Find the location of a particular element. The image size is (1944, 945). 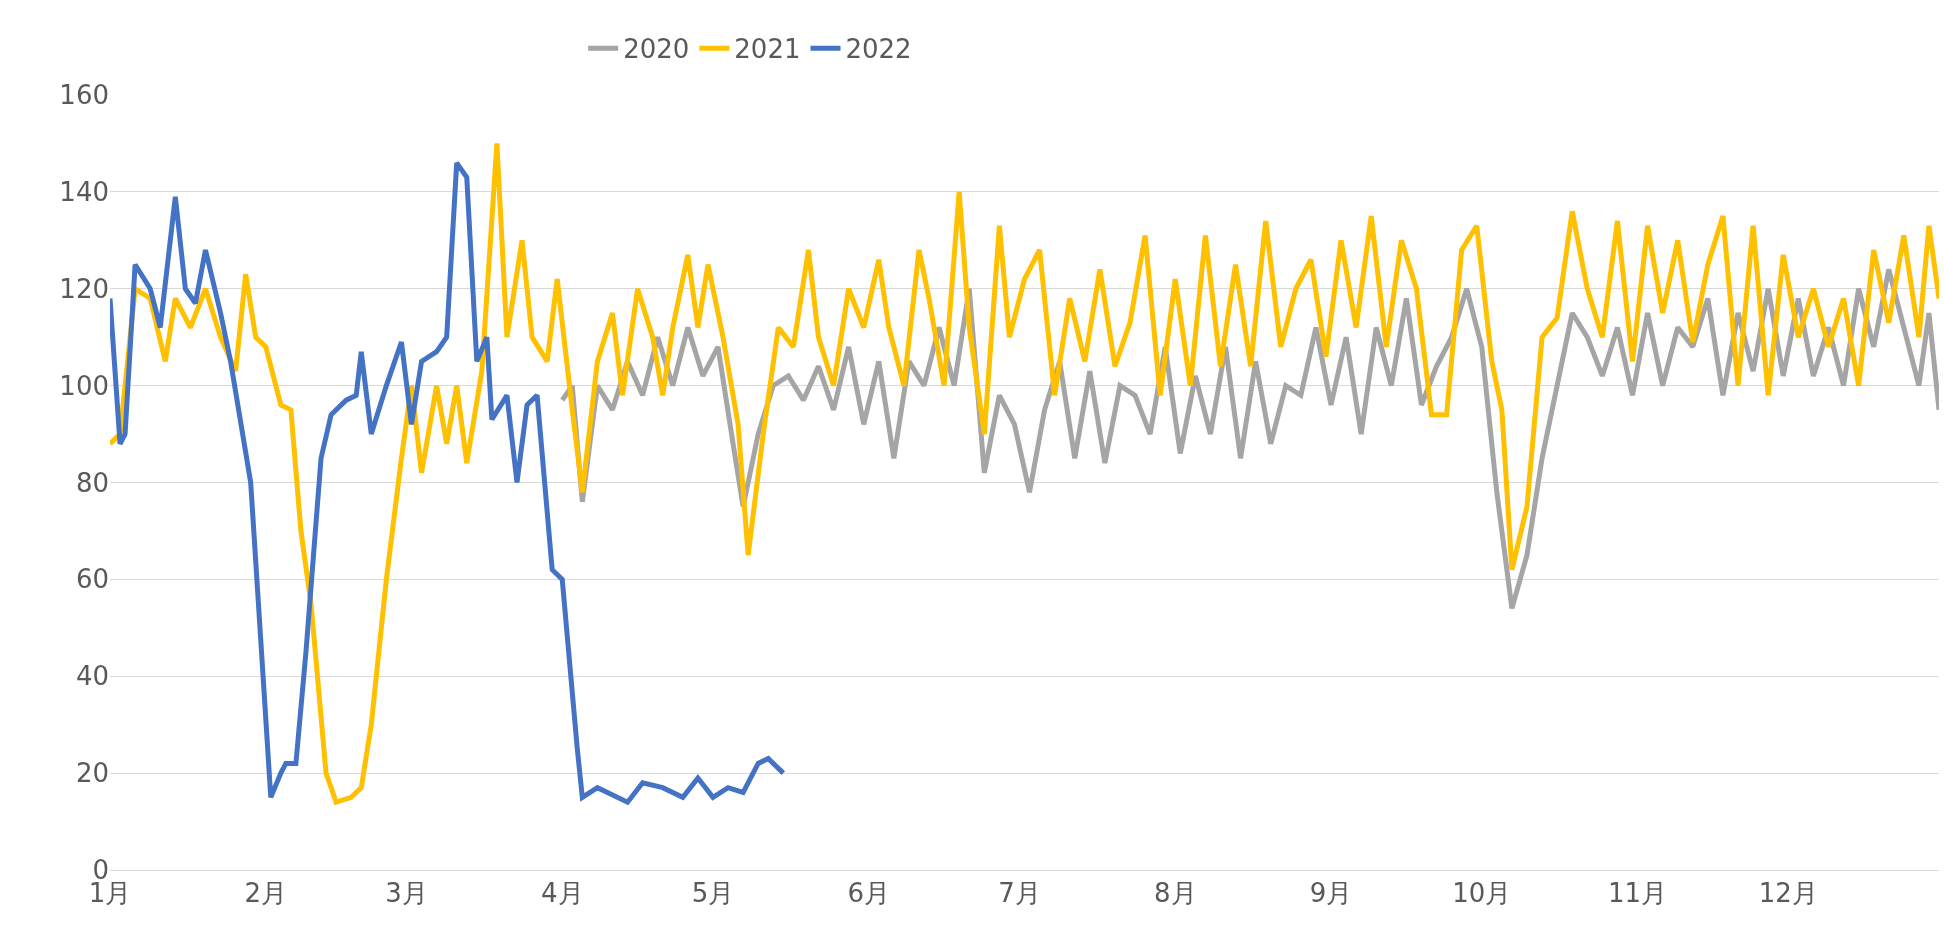

x-tick-label: 6月 is located at coordinates (868, 893).